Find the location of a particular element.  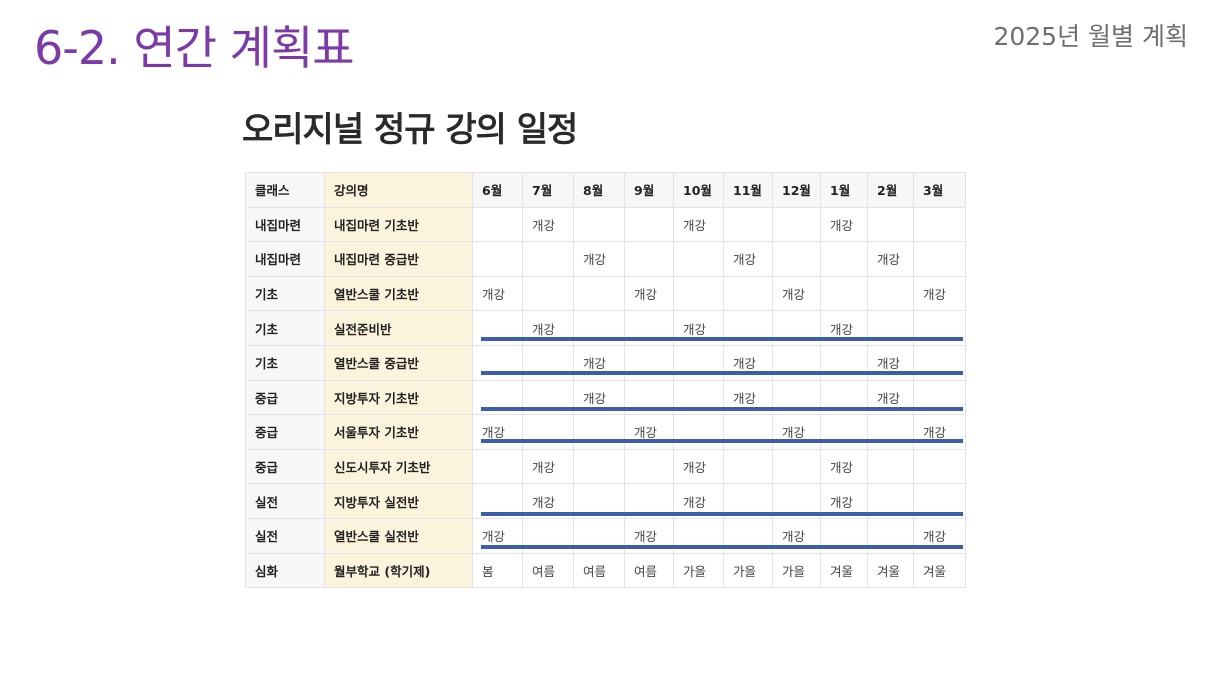

page-title: 6-2. 연간 계획표 is located at coordinates (194, 48).